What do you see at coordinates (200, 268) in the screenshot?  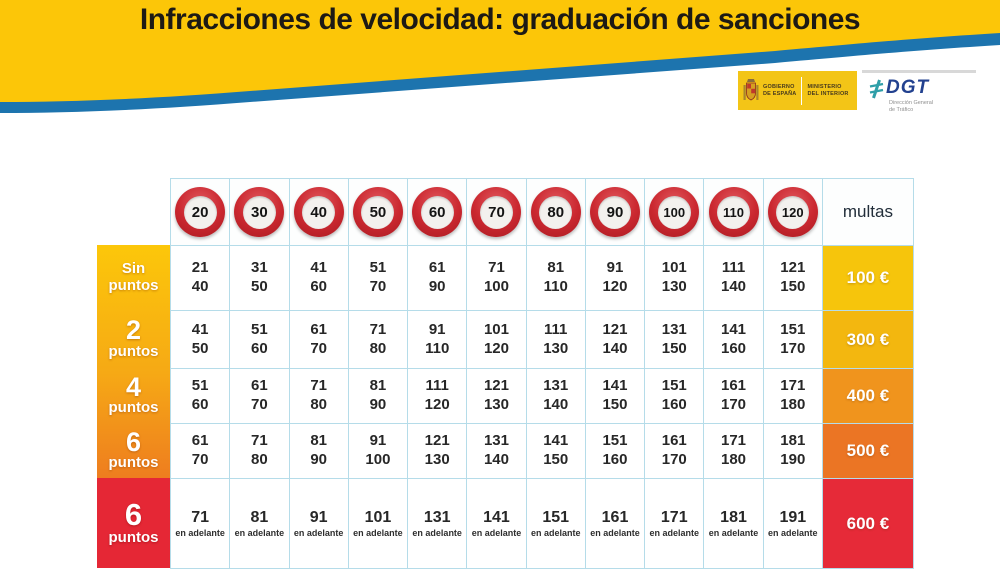 I see `range-from: 21` at bounding box center [200, 268].